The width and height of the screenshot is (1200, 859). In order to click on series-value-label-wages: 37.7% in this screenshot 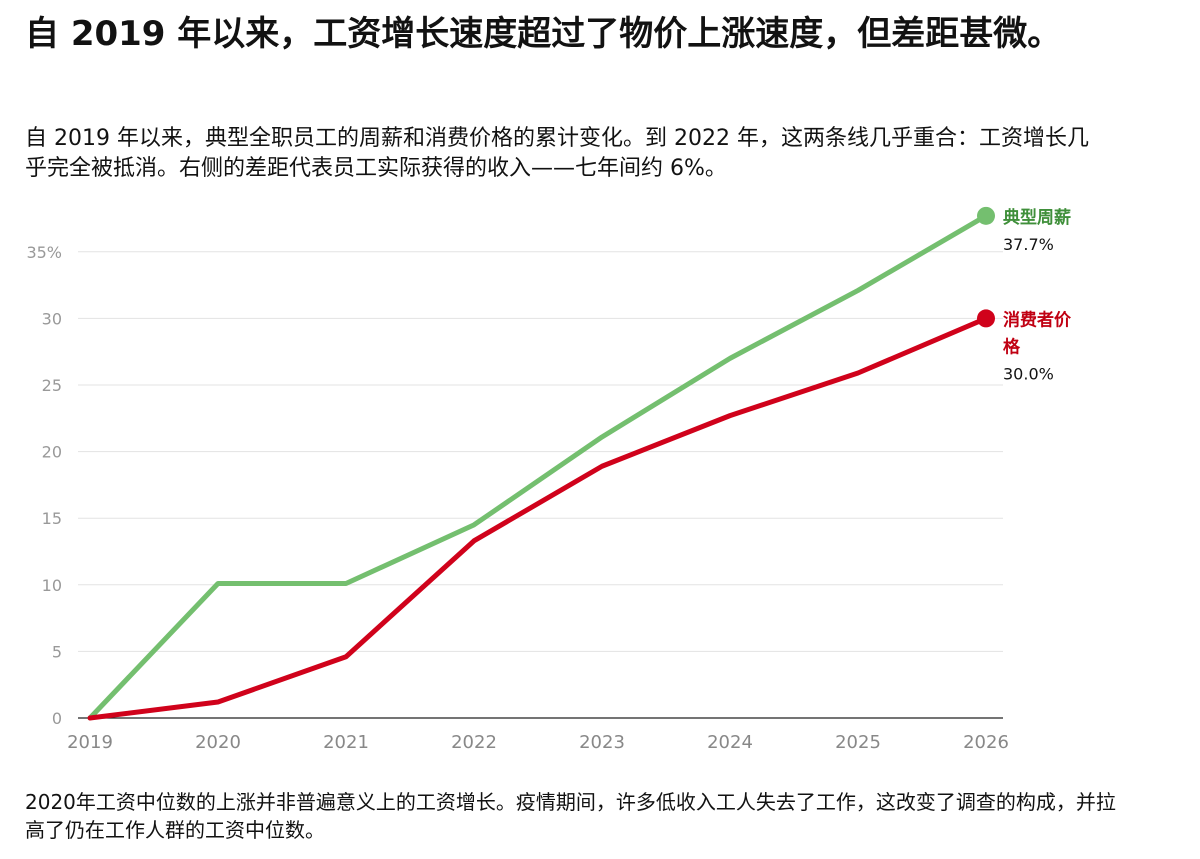, I will do `click(1028, 244)`.